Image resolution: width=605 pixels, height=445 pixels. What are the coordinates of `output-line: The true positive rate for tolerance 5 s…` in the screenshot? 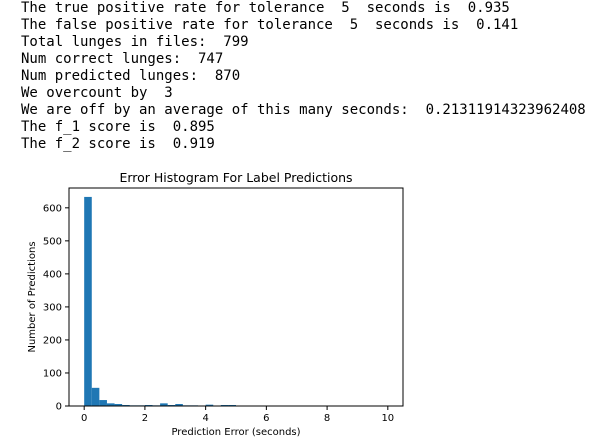 It's located at (265, 8).